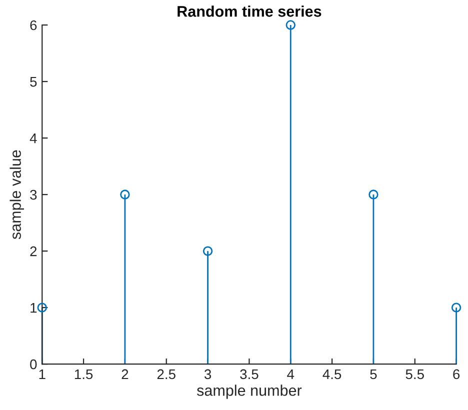 The image size is (468, 410). What do you see at coordinates (83, 374) in the screenshot?
I see `x-tick-label: 1.5` at bounding box center [83, 374].